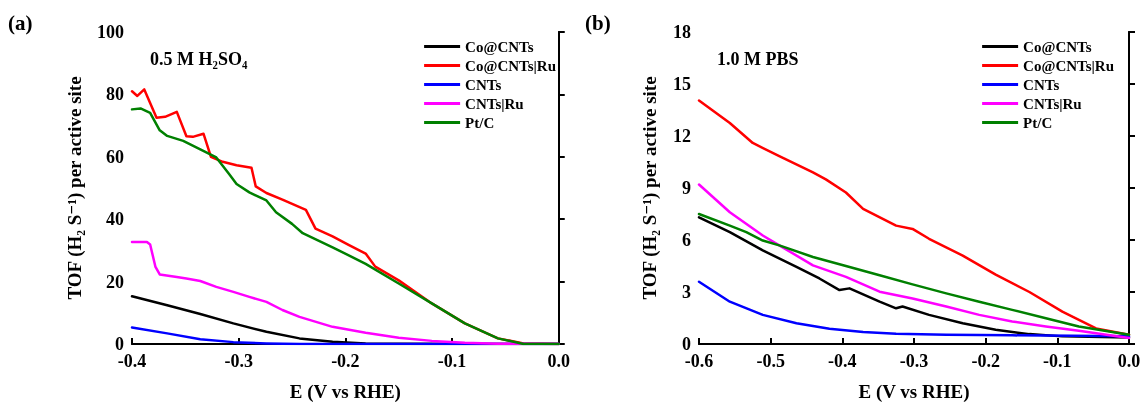 The height and width of the screenshot is (413, 1147). What do you see at coordinates (758, 59) in the screenshot?
I see `annotation: 1.0 M PBS` at bounding box center [758, 59].